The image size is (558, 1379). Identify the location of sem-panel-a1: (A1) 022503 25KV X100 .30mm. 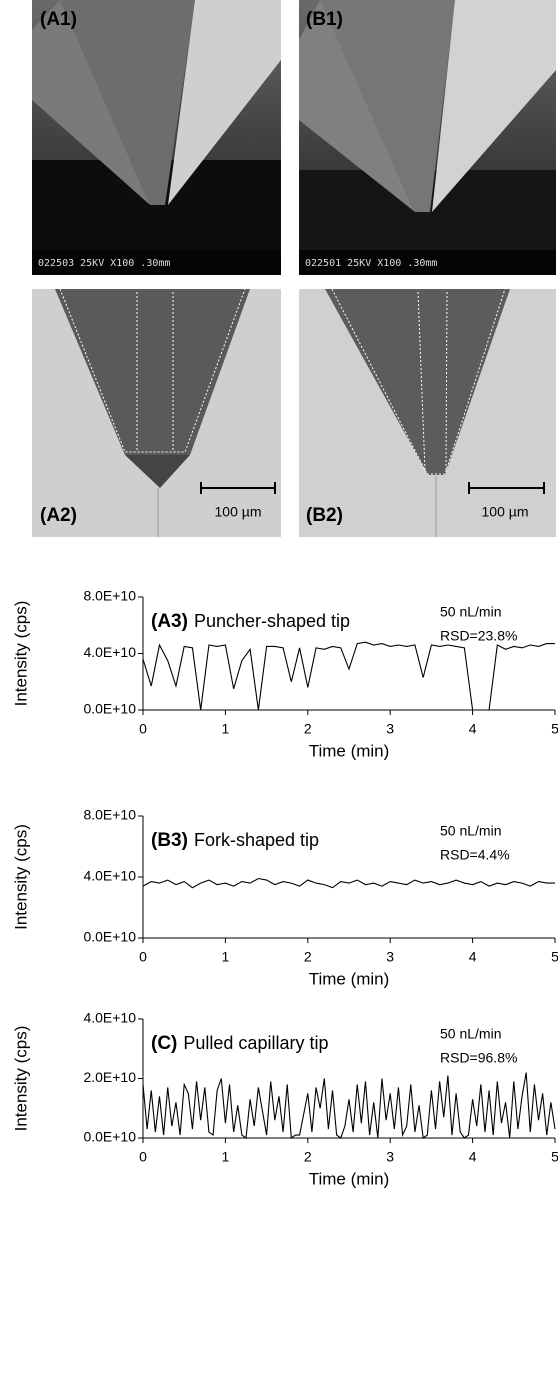
(156, 137).